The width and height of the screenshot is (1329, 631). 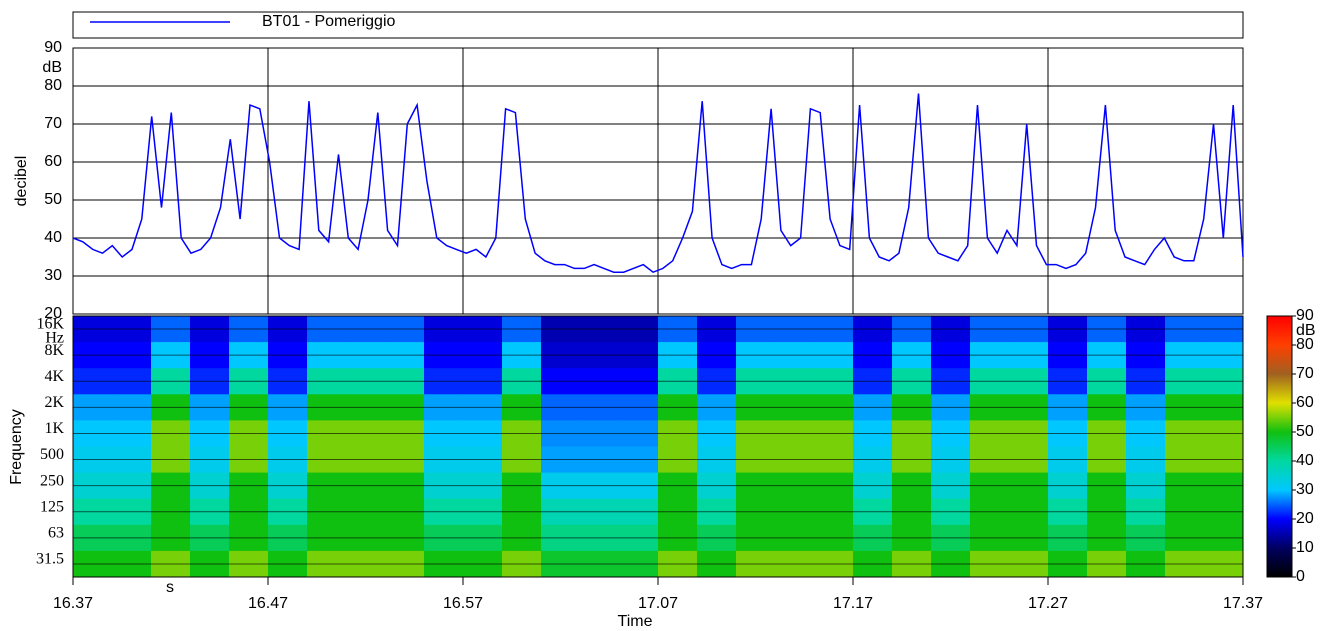 What do you see at coordinates (53, 85) in the screenshot?
I see `y-tick-label: 80` at bounding box center [53, 85].